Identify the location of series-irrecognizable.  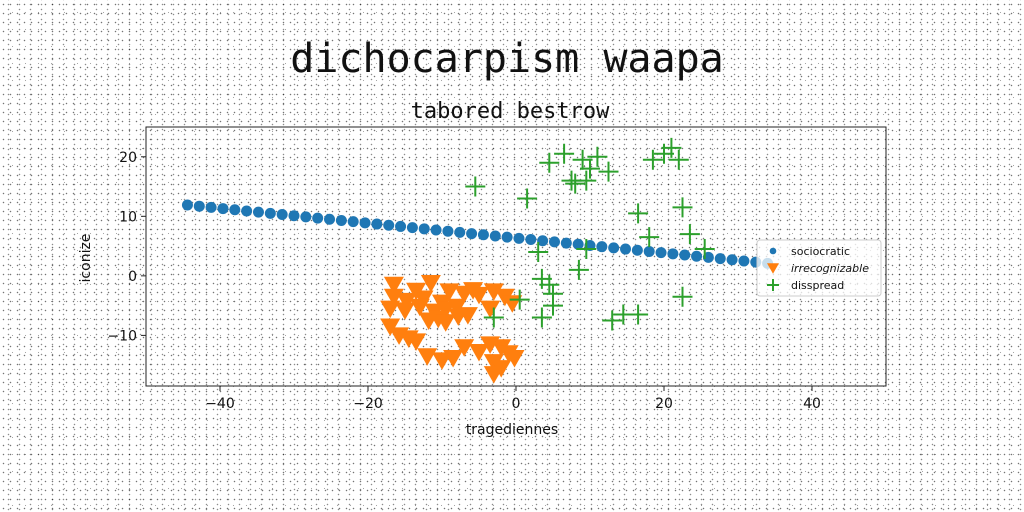
(452, 329).